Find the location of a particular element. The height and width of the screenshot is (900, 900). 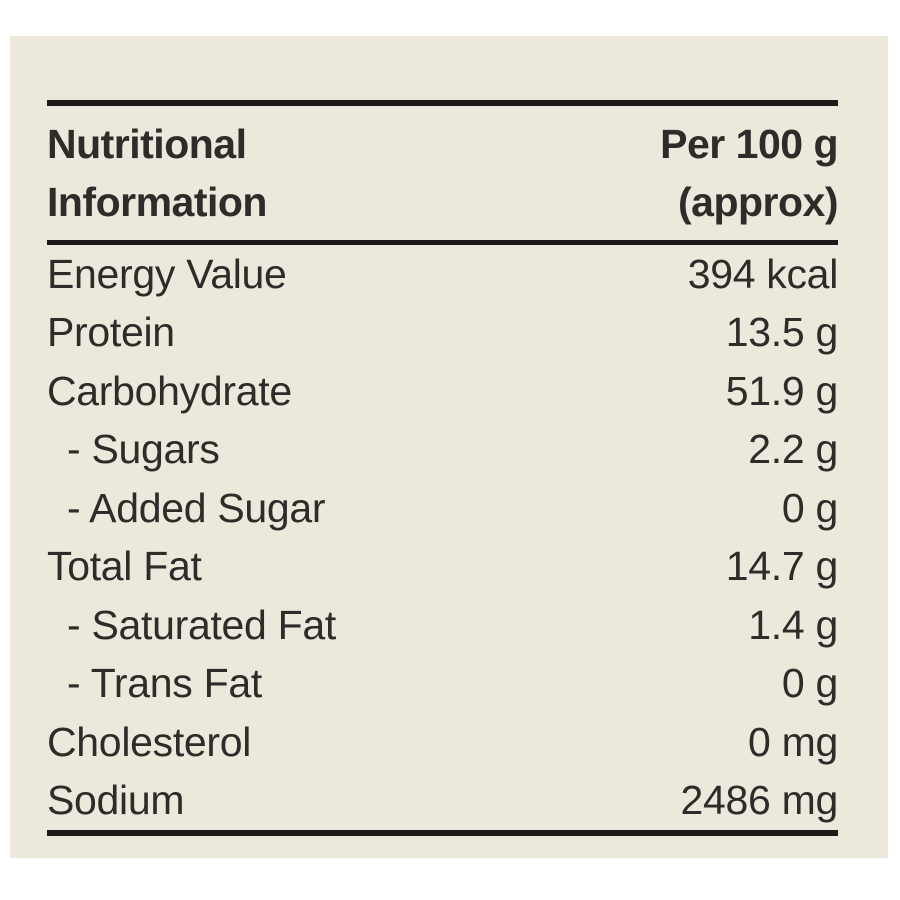

per-column-header: Per 100 g (approx) is located at coordinates (749, 173).